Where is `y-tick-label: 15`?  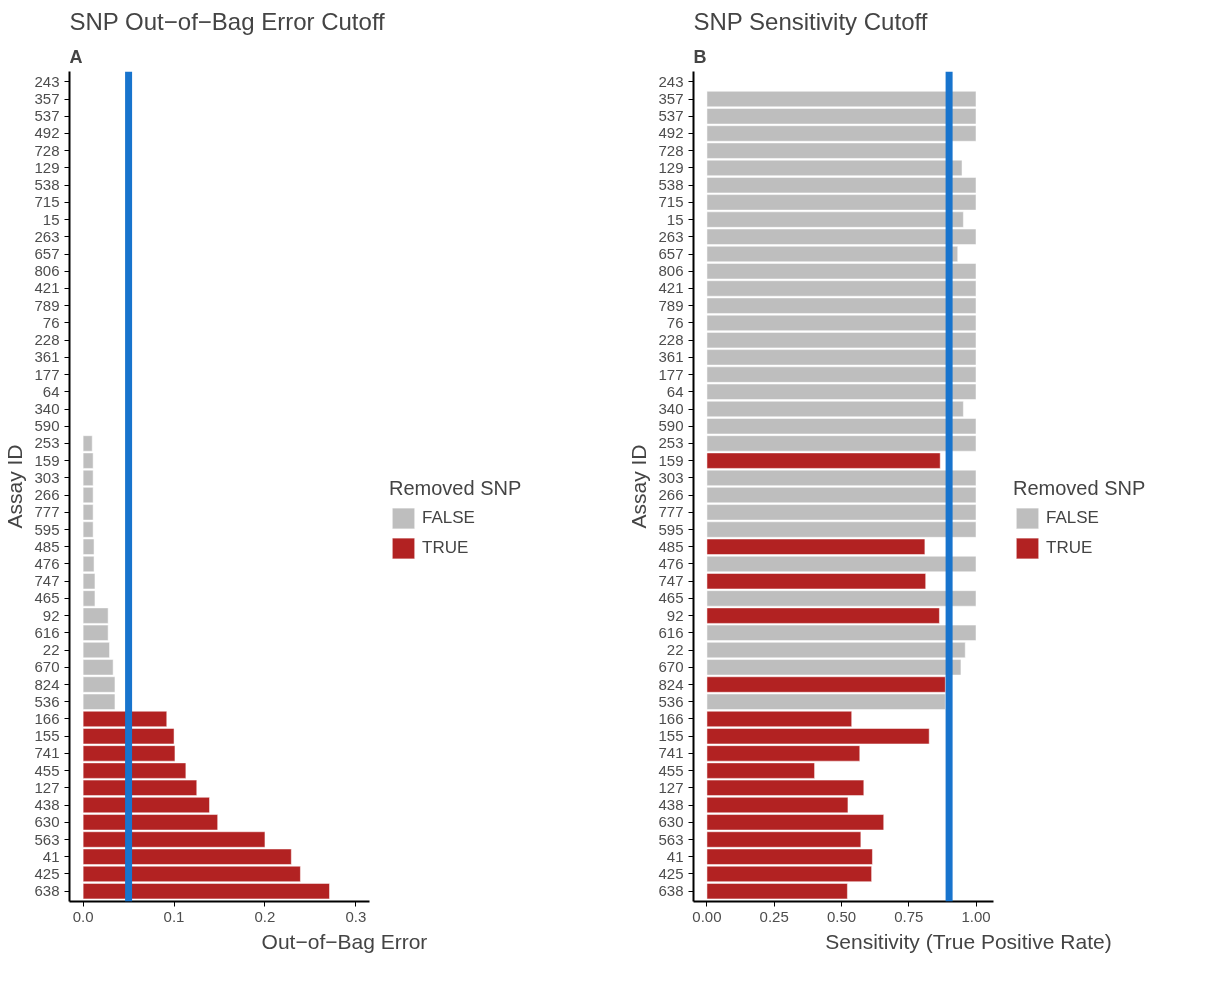 y-tick-label: 15 is located at coordinates (51, 219).